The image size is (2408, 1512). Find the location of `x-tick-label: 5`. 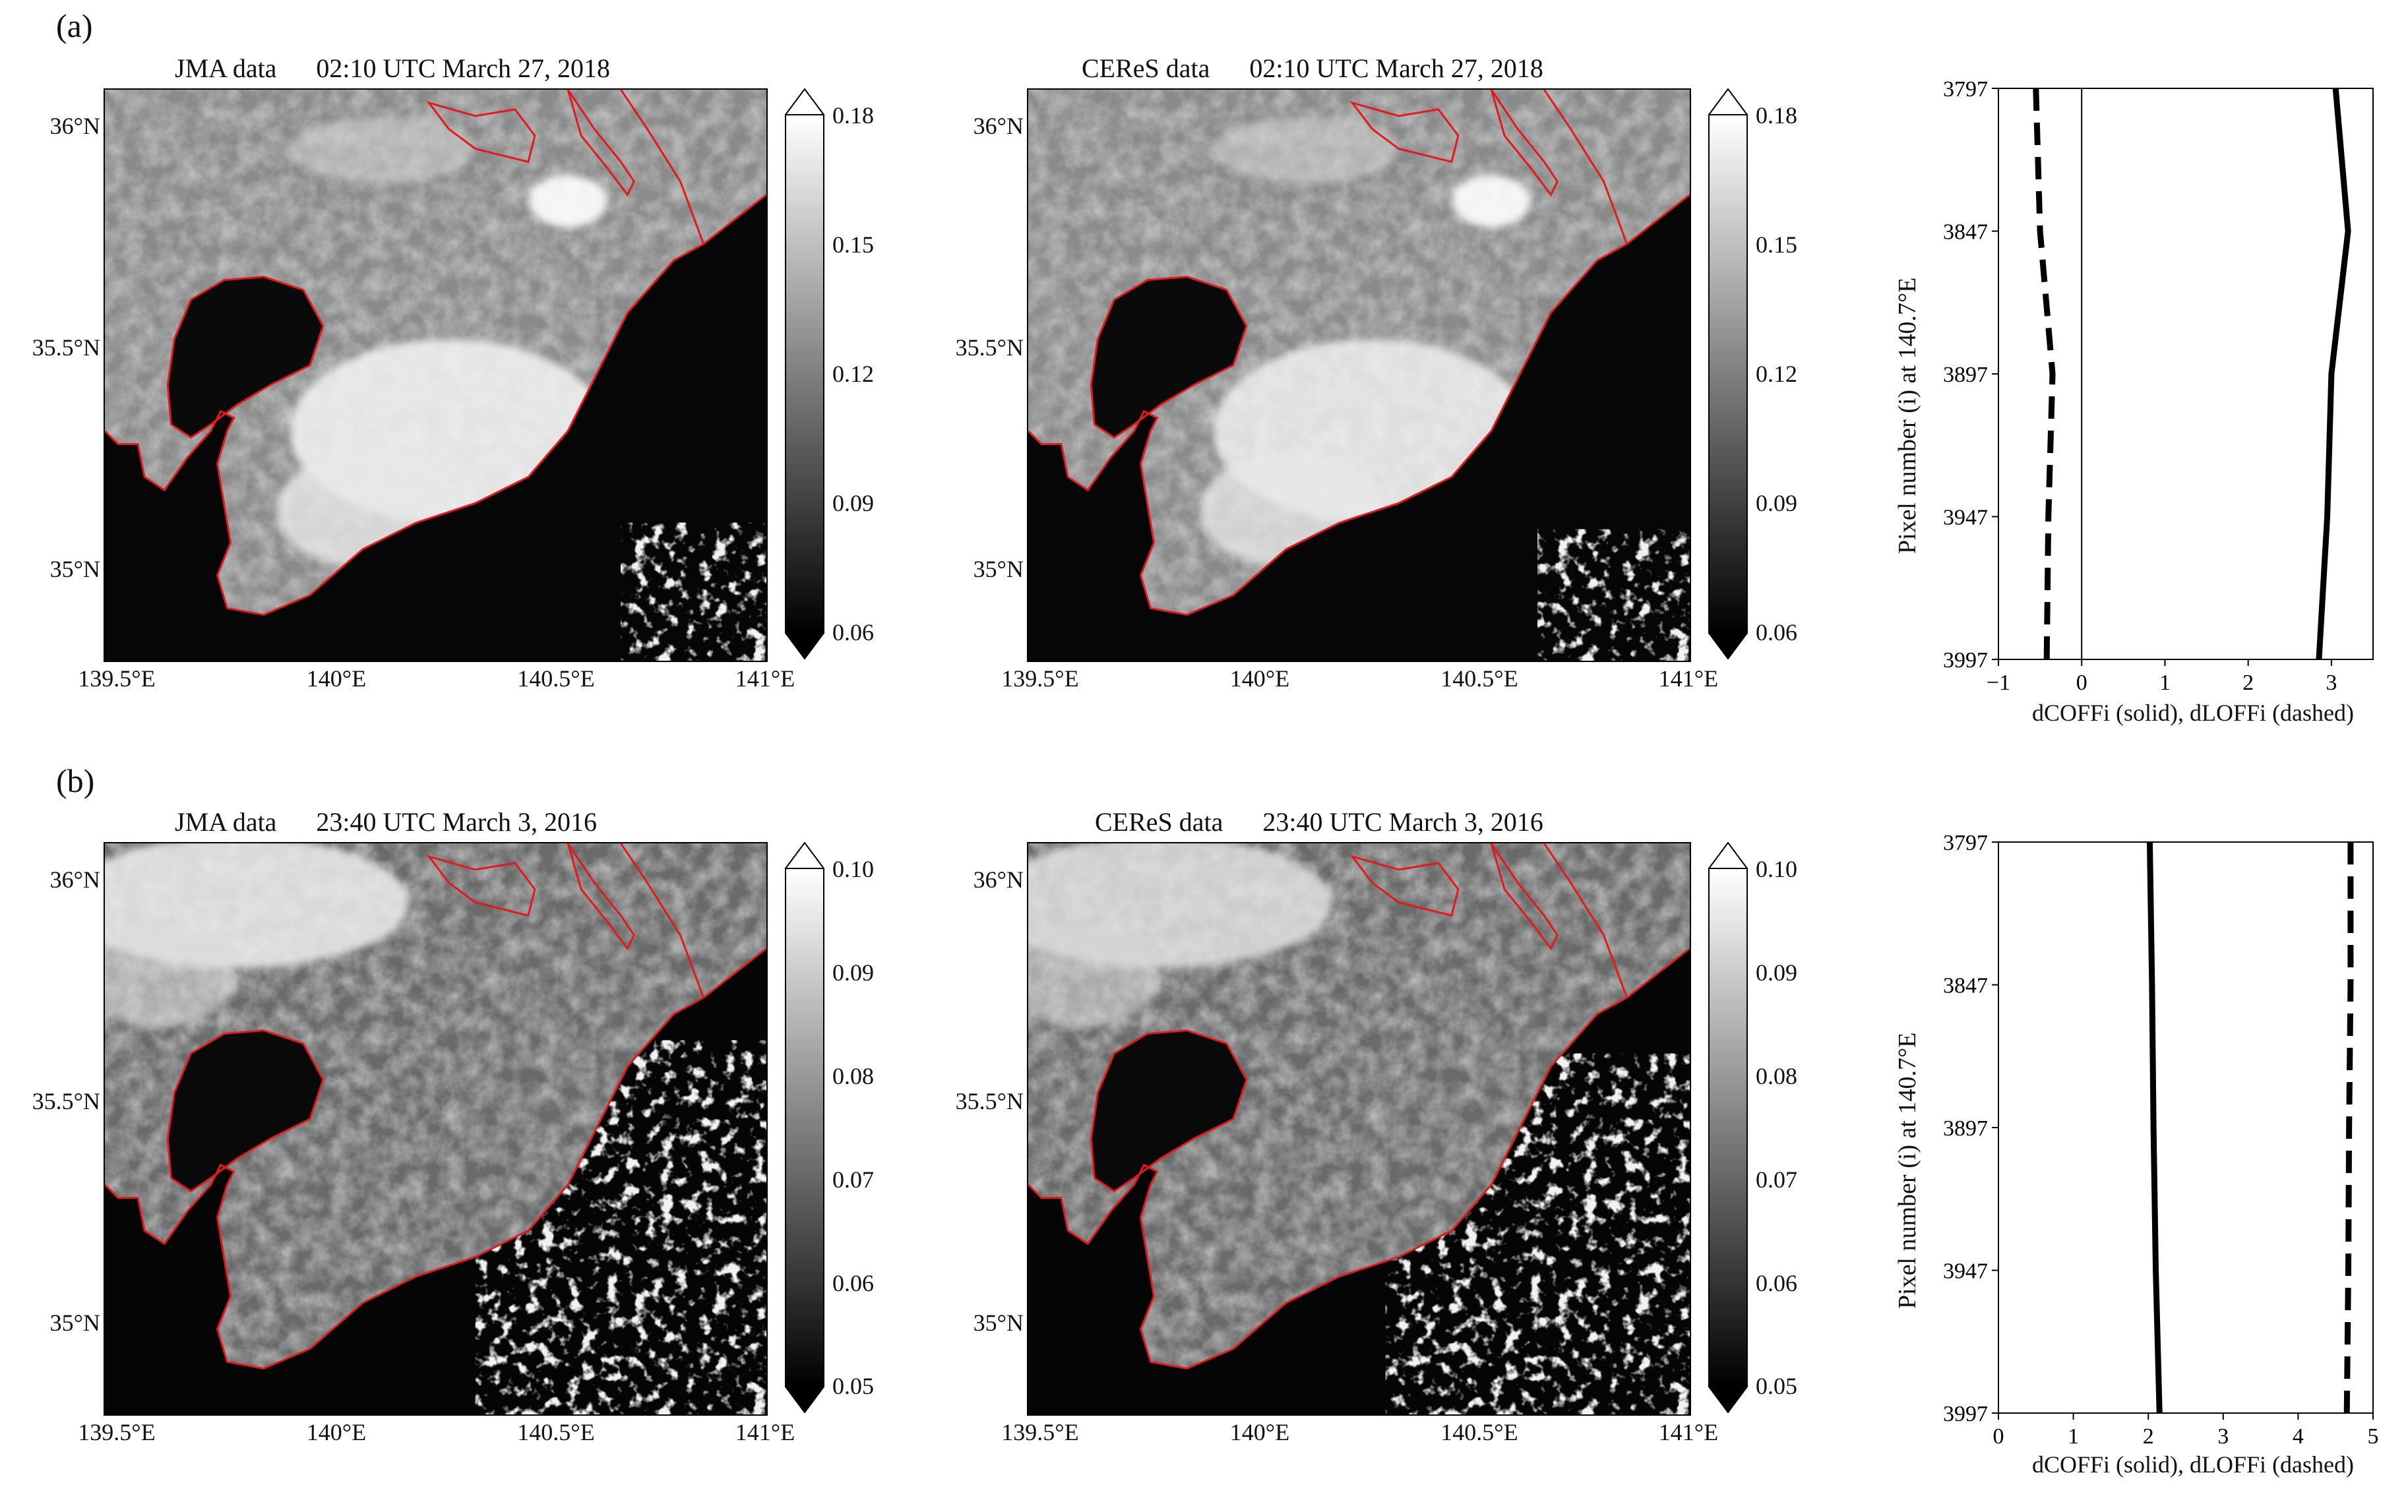

x-tick-label: 5 is located at coordinates (2373, 1436).